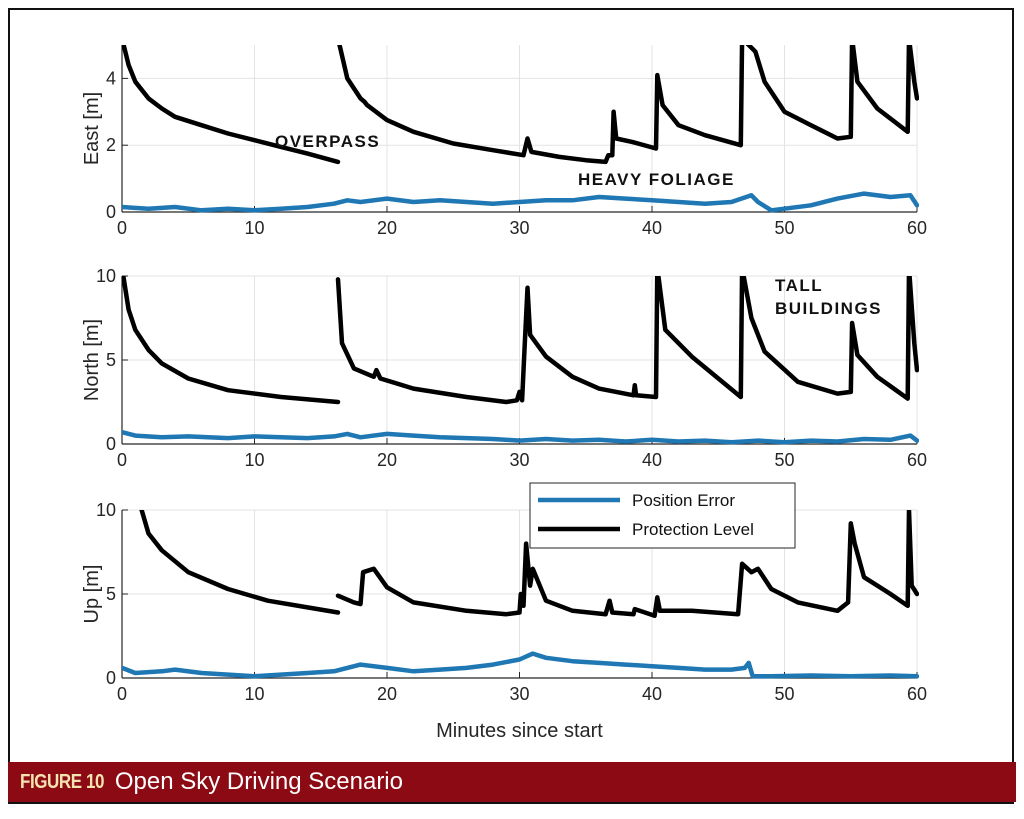  What do you see at coordinates (512, 782) in the screenshot?
I see `figure-caption: FIGURE 10 Open Sky Driving Scenario` at bounding box center [512, 782].